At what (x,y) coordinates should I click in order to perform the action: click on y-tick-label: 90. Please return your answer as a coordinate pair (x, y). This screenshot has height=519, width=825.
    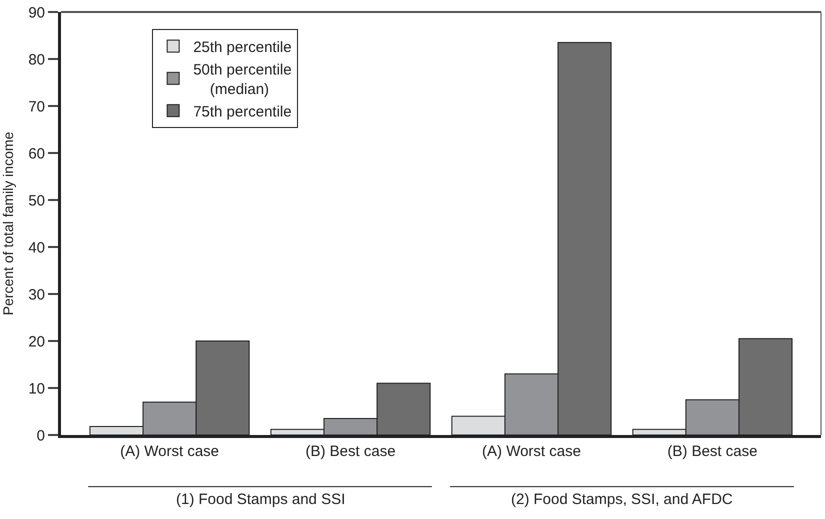
    Looking at the image, I should click on (36, 13).